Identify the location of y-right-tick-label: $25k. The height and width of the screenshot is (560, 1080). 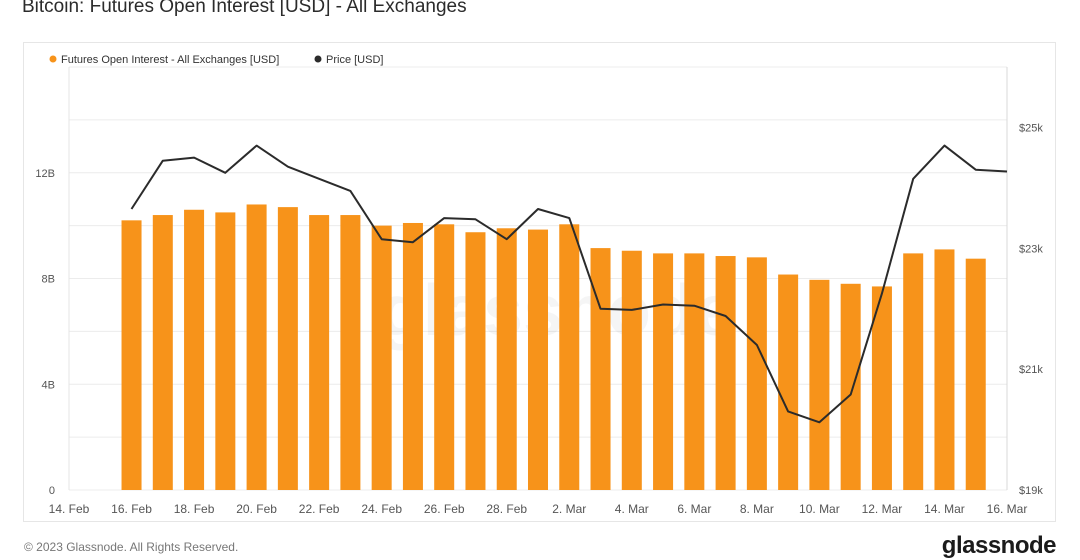
(1031, 128).